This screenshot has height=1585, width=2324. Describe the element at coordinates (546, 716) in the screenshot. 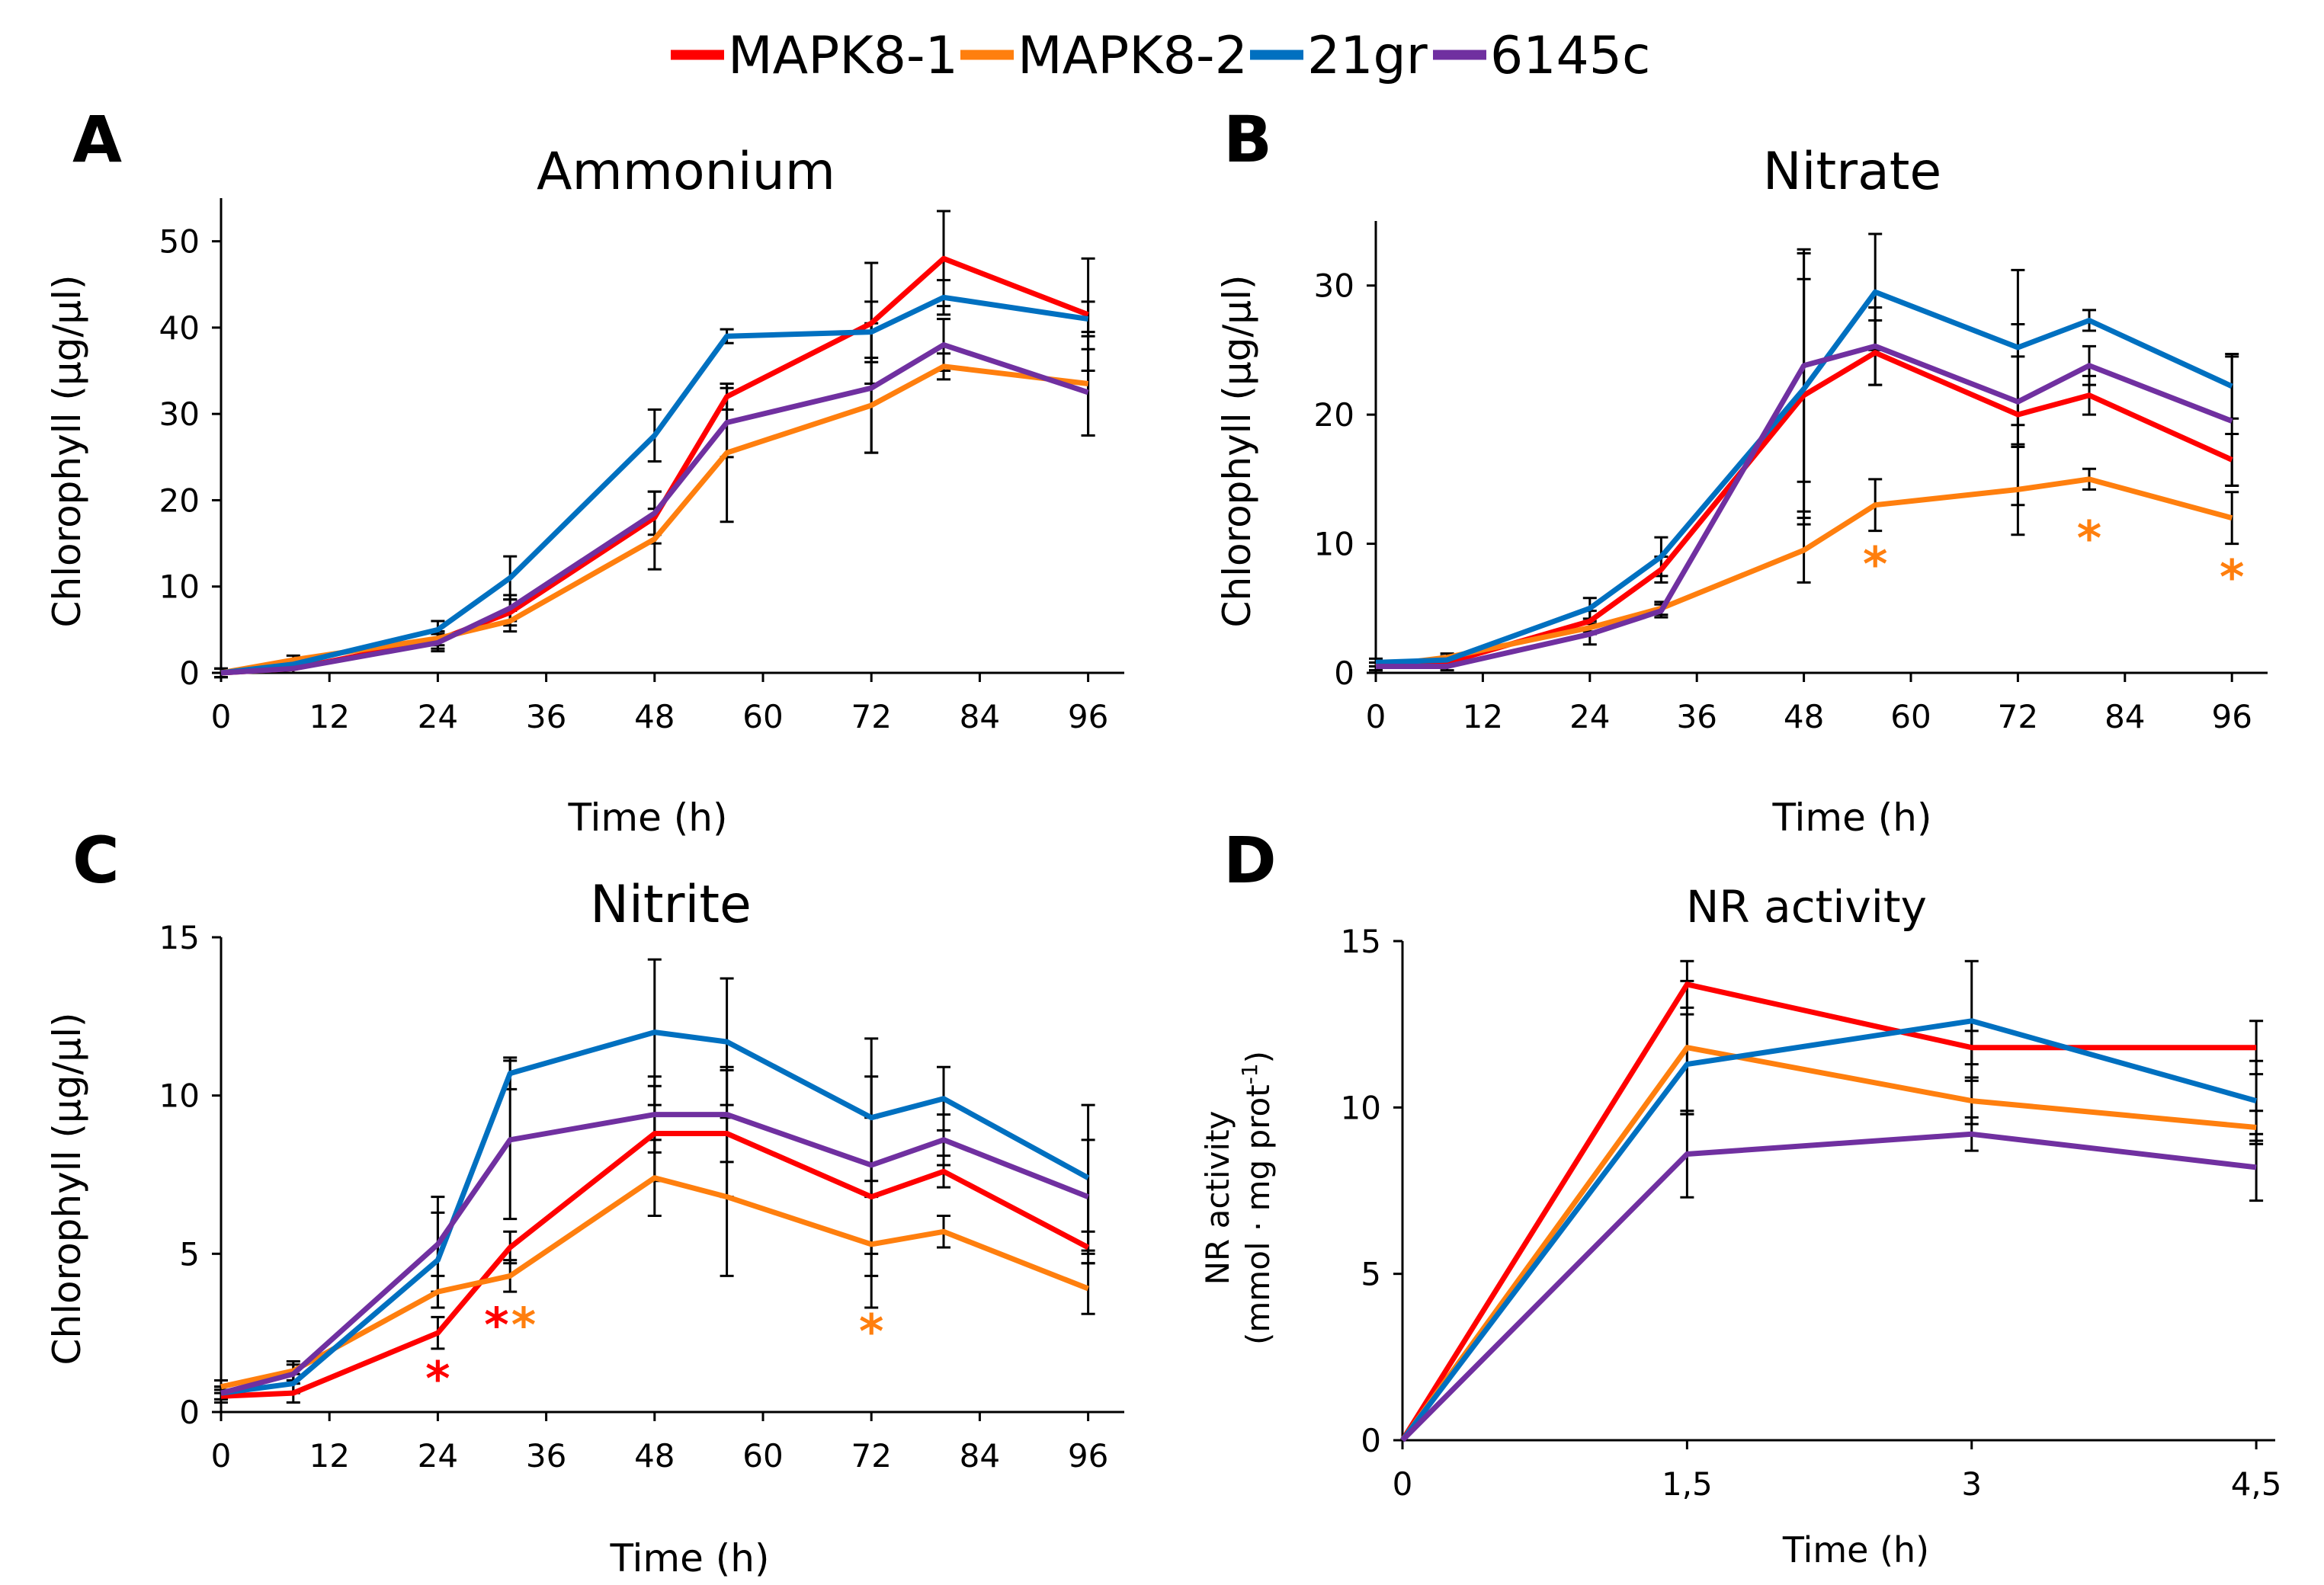

I see `panel-a-x-tick-label: 36` at that location.